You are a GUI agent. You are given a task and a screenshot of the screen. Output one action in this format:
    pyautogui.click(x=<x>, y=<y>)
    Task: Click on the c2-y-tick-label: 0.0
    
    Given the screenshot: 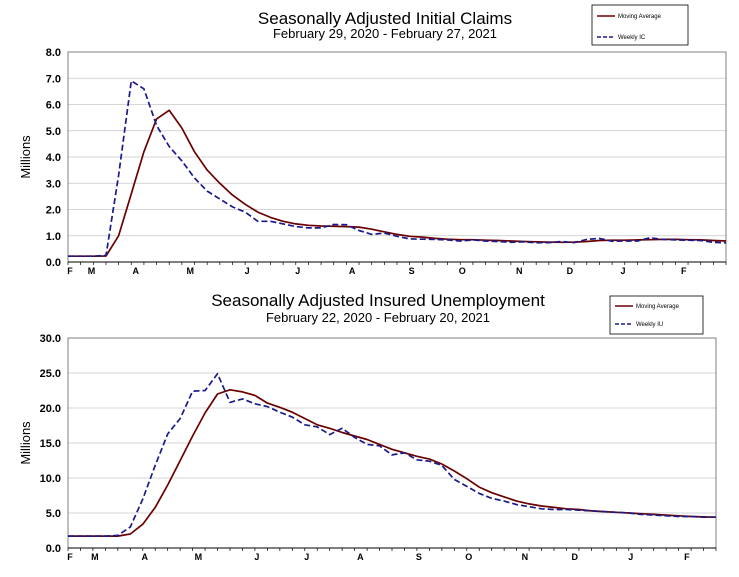 What is the action you would take?
    pyautogui.click(x=53, y=549)
    